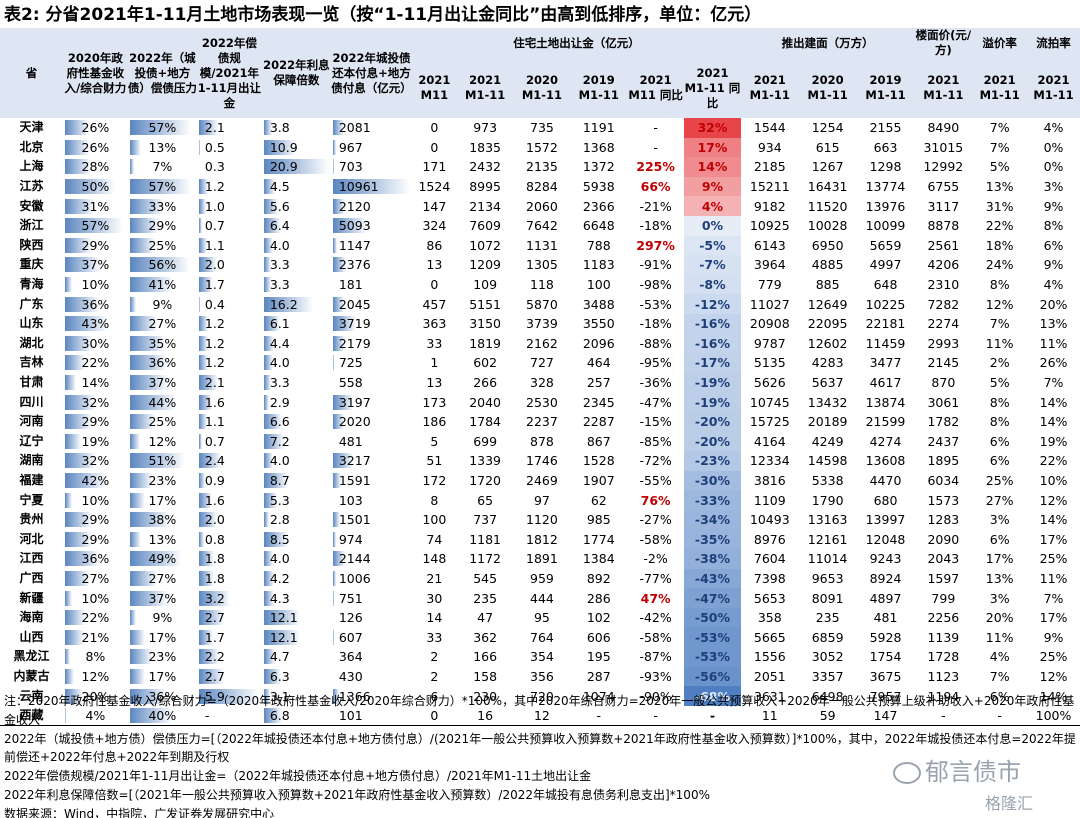 The width and height of the screenshot is (1080, 818). I want to click on cell-m11-yoy: -93%, so click(655, 676).